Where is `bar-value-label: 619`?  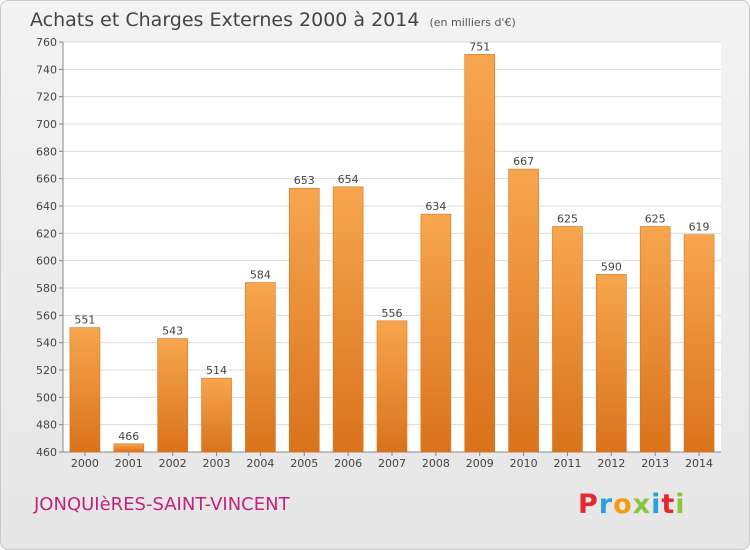 bar-value-label: 619 is located at coordinates (699, 227).